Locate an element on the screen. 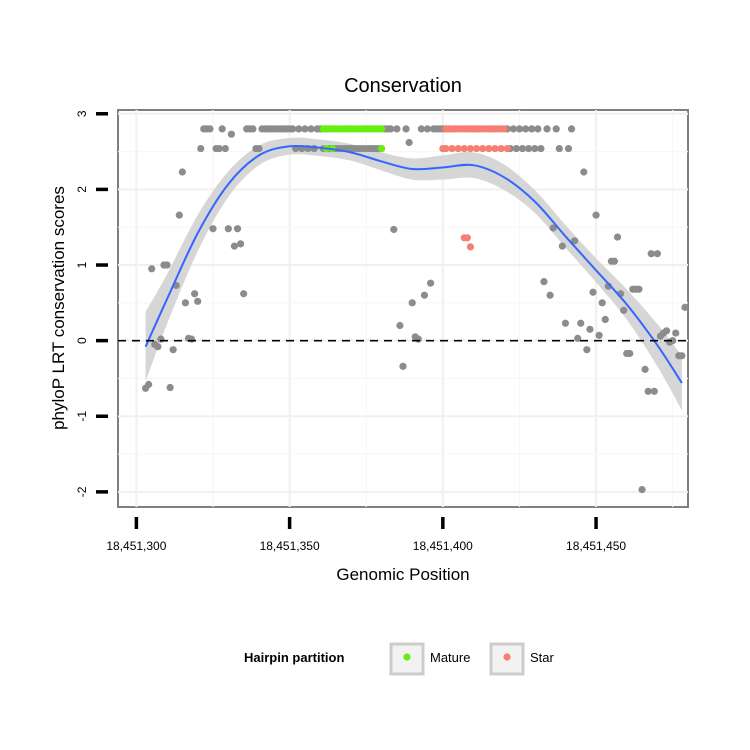 The height and width of the screenshot is (750, 750). y-tick-label: 0 is located at coordinates (82, 340).